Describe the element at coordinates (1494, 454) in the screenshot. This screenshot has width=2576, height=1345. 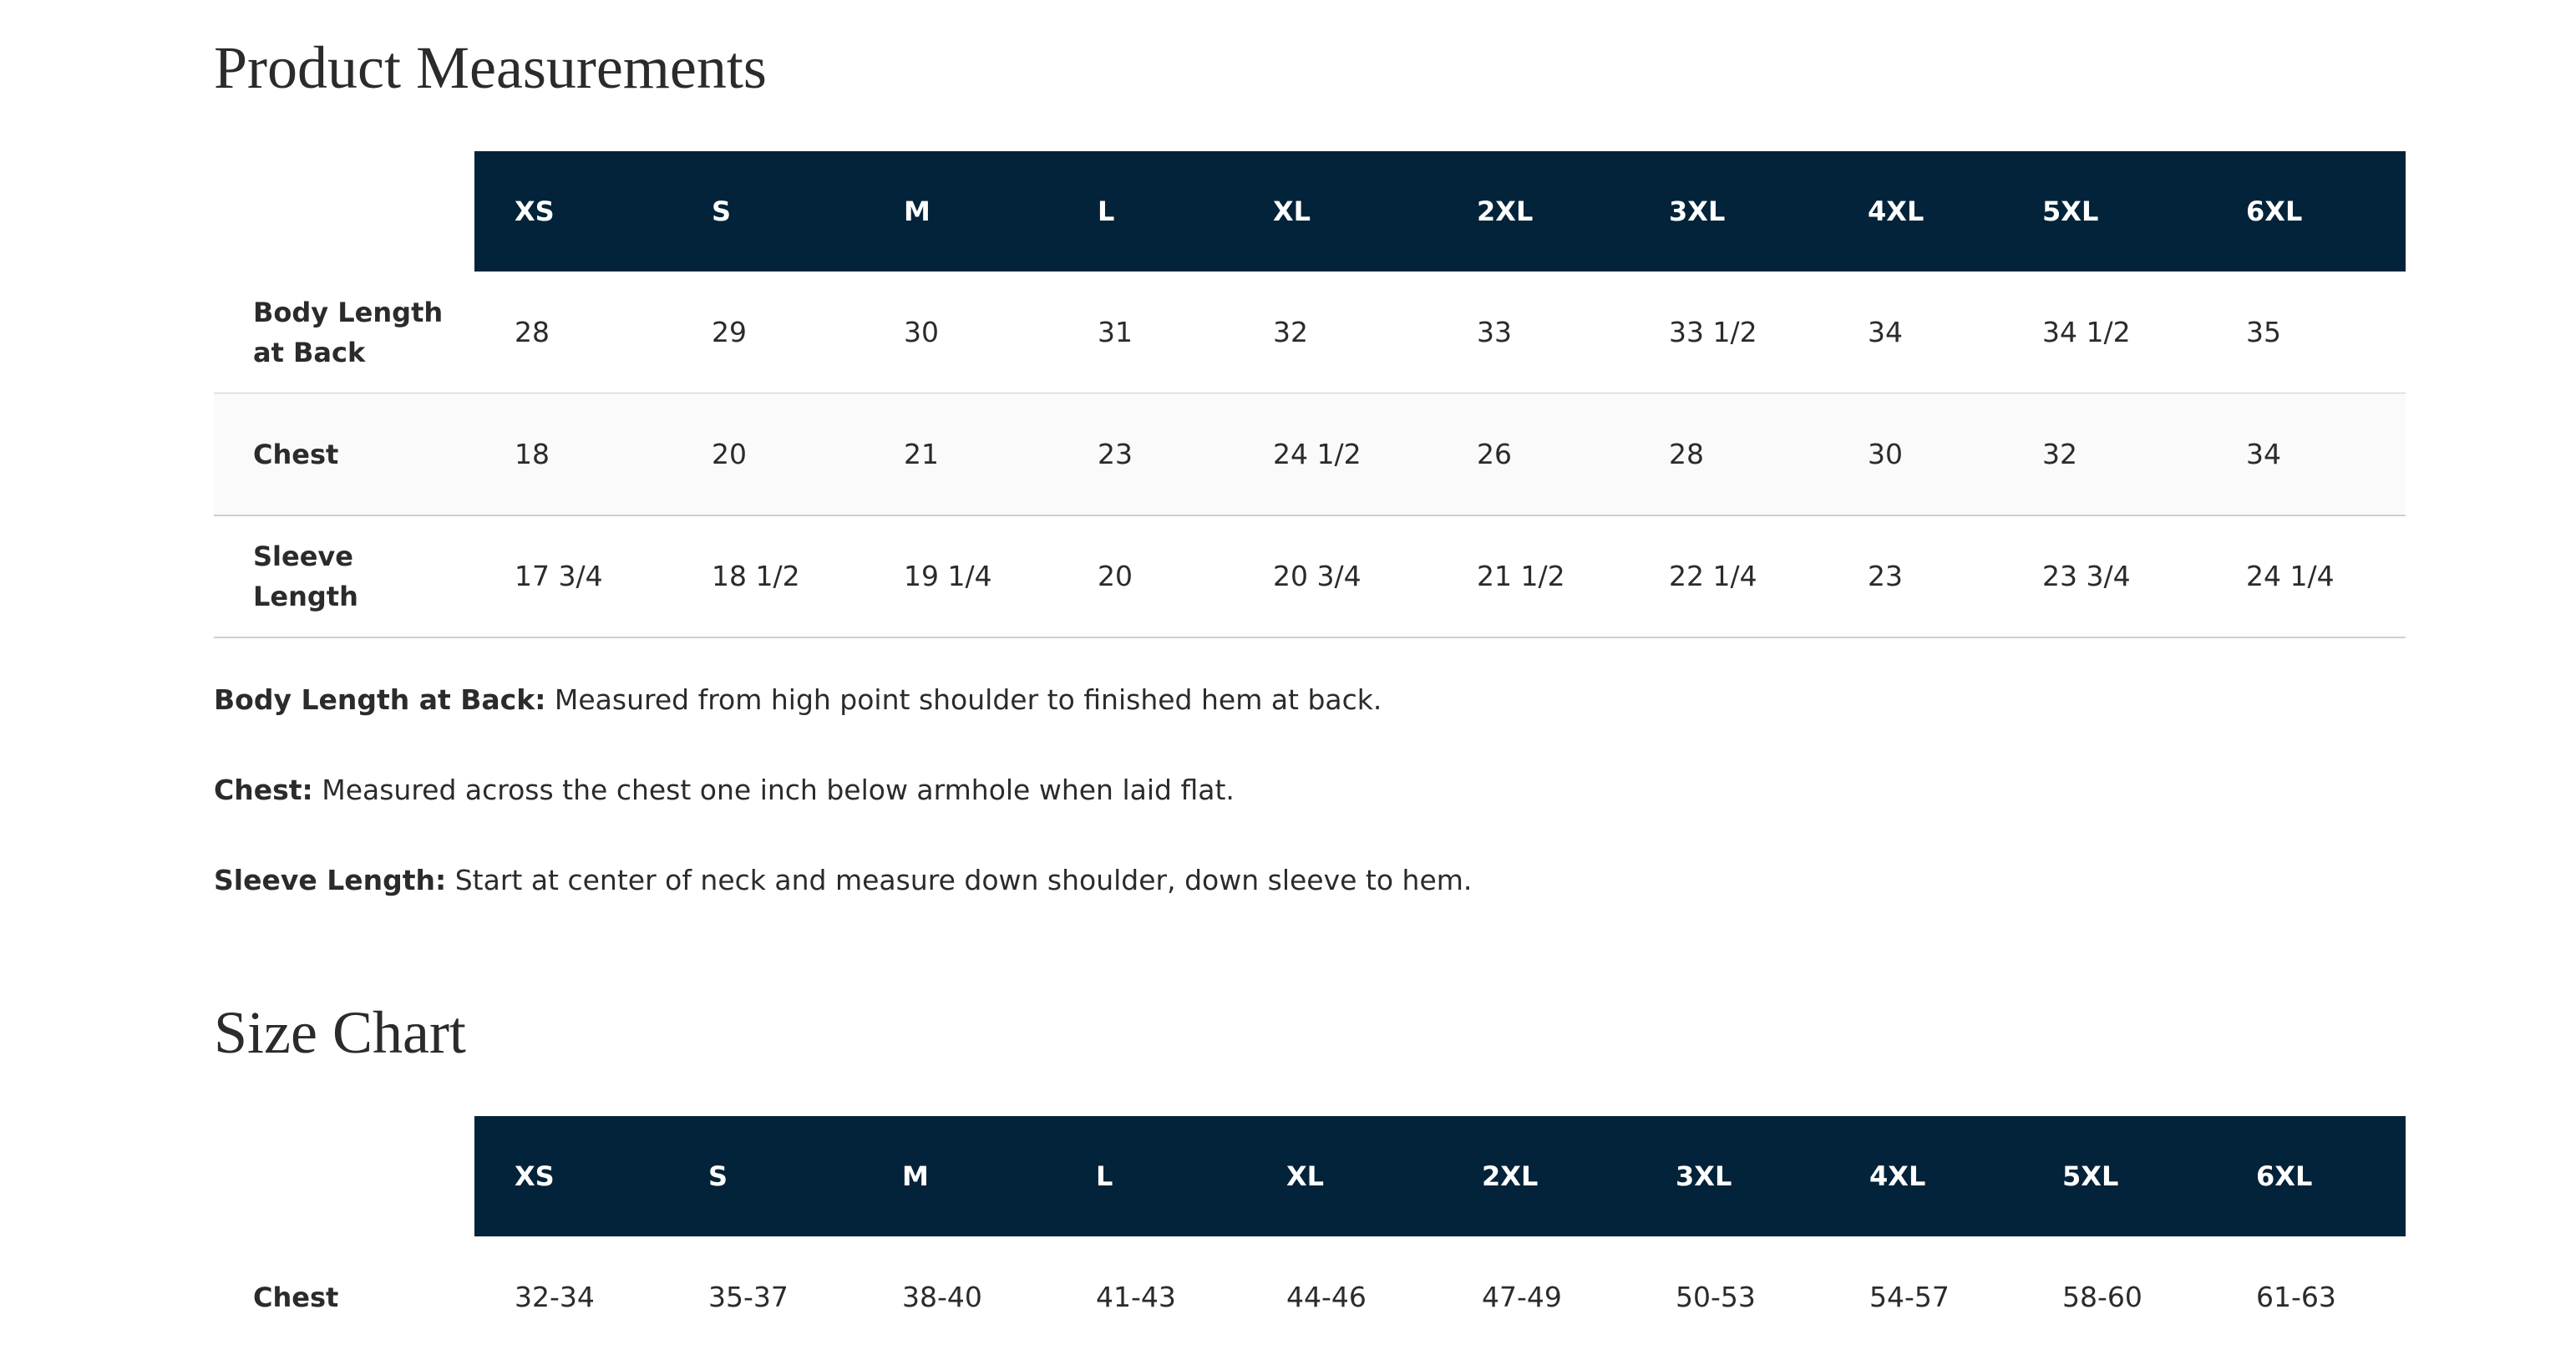
I see `cell: 26` at that location.